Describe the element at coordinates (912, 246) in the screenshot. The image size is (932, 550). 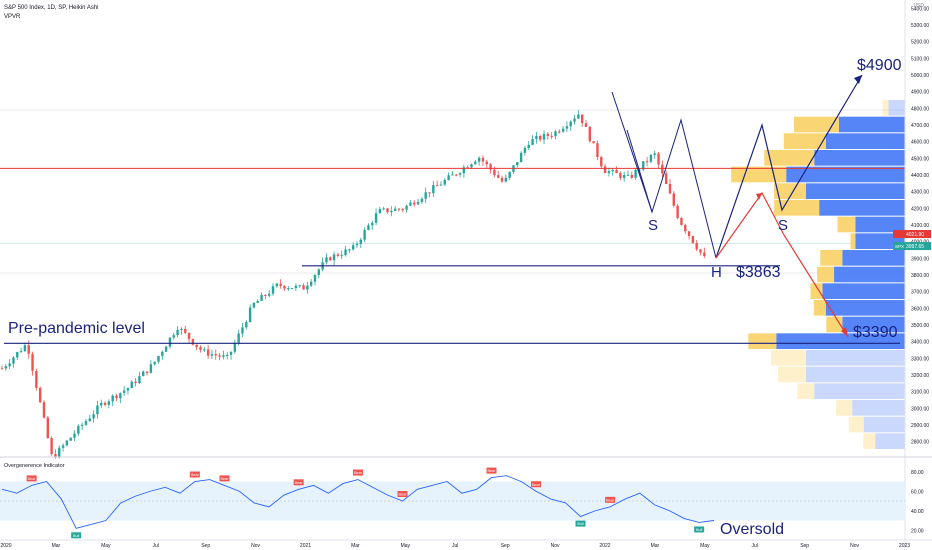
I see `price-badge` at that location.